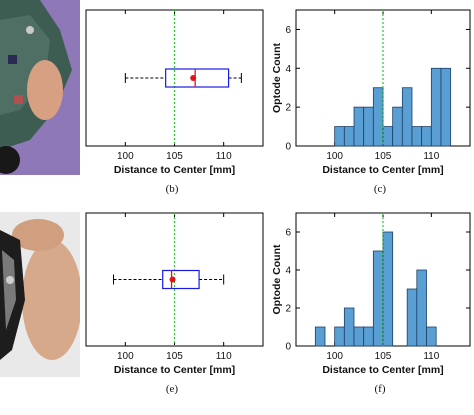  Describe the element at coordinates (380, 189) in the screenshot. I see `panel-caption: (c)` at that location.